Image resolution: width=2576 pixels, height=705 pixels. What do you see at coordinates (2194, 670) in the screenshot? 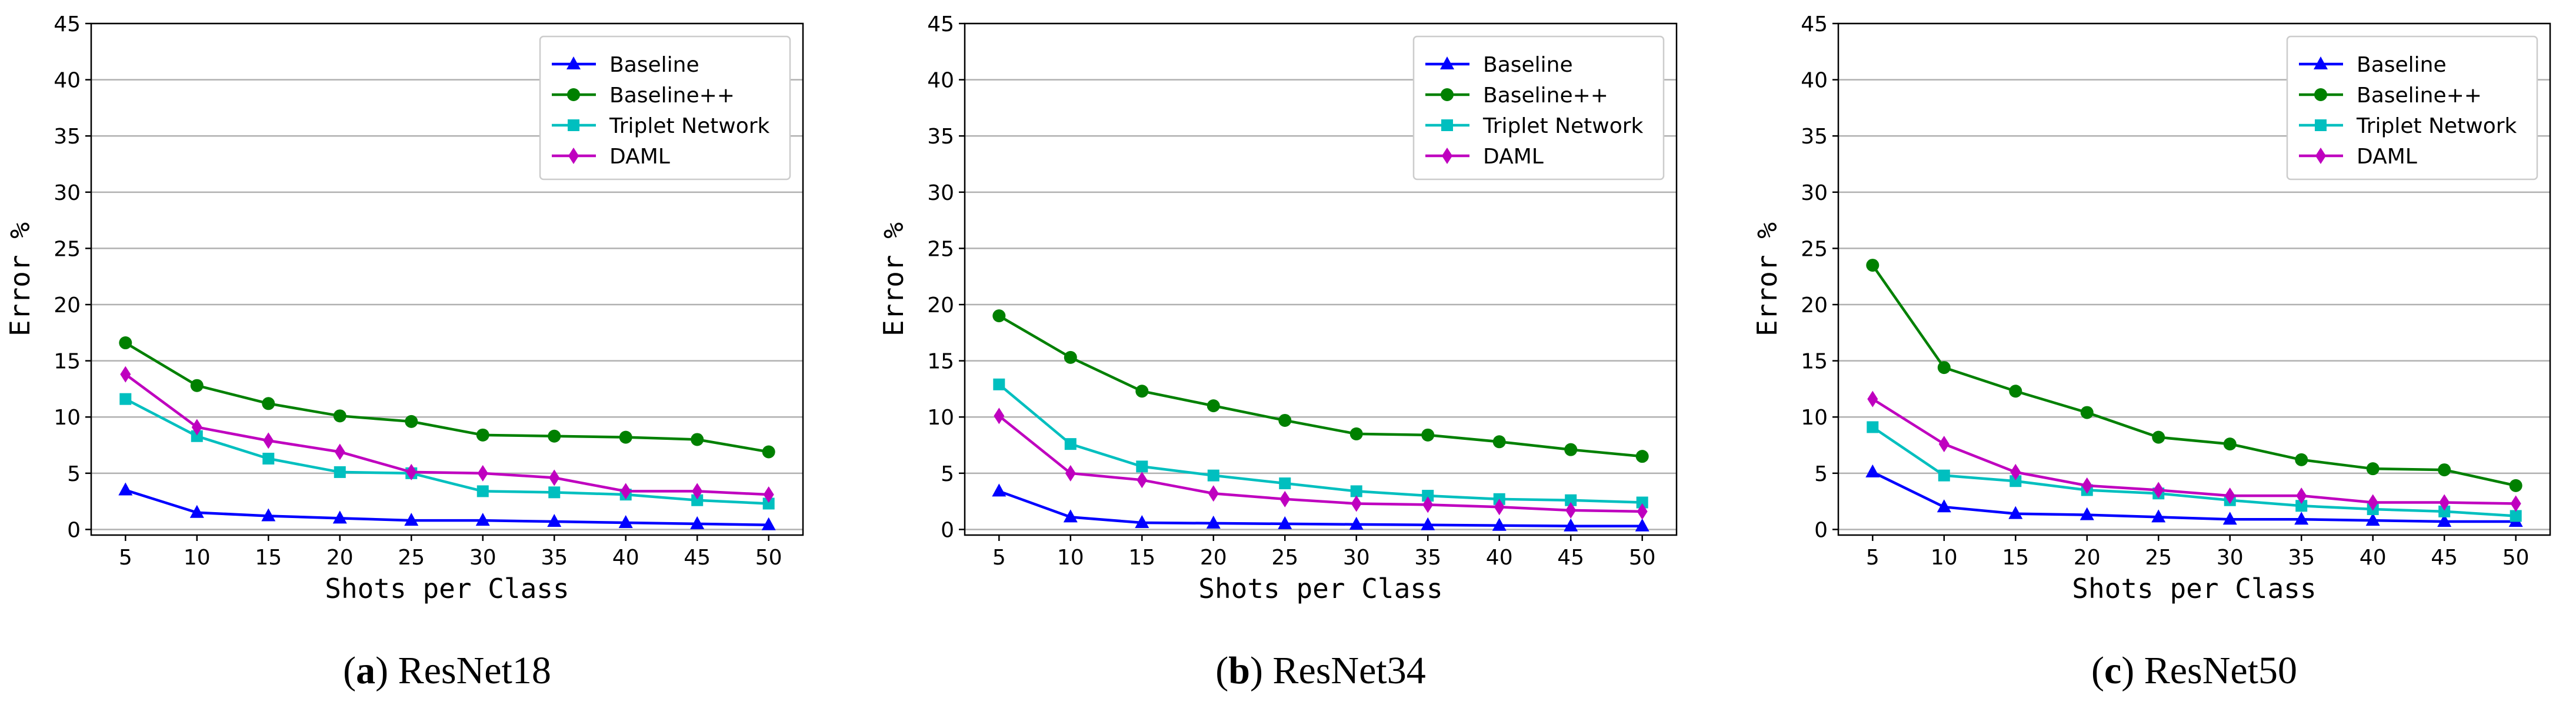
I see `chart-caption: (c) ResNet50` at bounding box center [2194, 670].